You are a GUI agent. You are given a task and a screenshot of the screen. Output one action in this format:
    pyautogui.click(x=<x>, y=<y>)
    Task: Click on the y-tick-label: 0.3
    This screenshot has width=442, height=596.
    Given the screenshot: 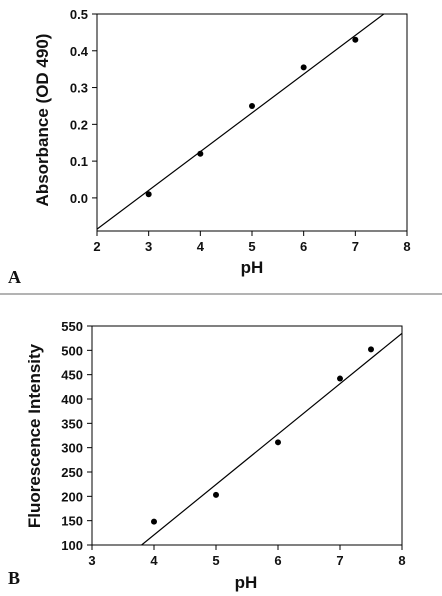 What is the action you would take?
    pyautogui.click(x=79, y=88)
    